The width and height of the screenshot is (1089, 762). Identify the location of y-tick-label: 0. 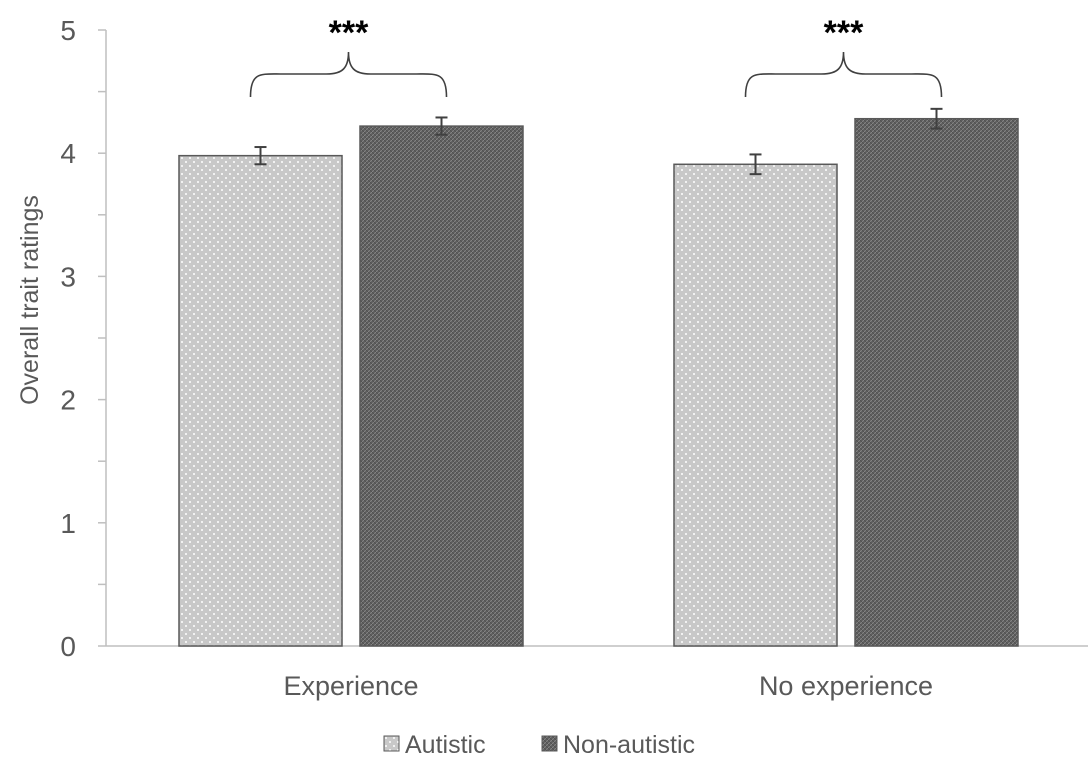
(68, 646).